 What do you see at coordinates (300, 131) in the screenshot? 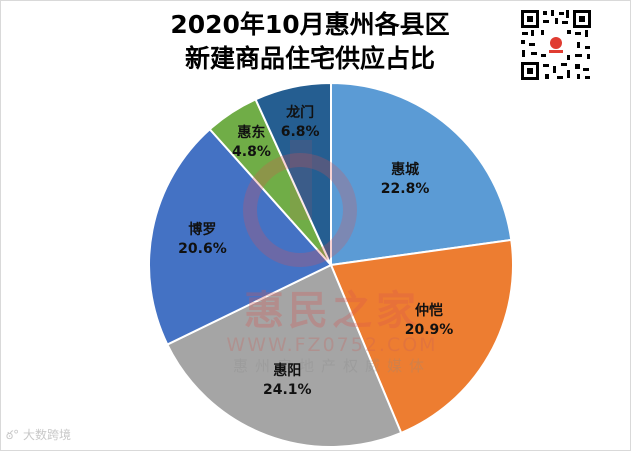
I see `data-label-value: 6.8%` at bounding box center [300, 131].